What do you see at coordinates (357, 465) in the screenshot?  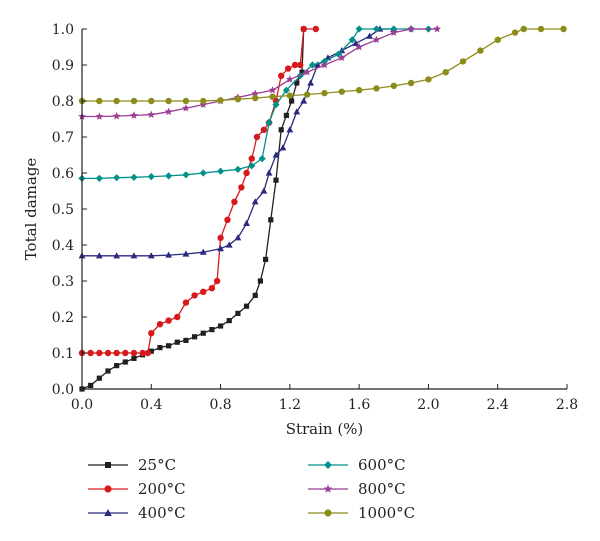 I see `legend-item: 600°C` at bounding box center [357, 465].